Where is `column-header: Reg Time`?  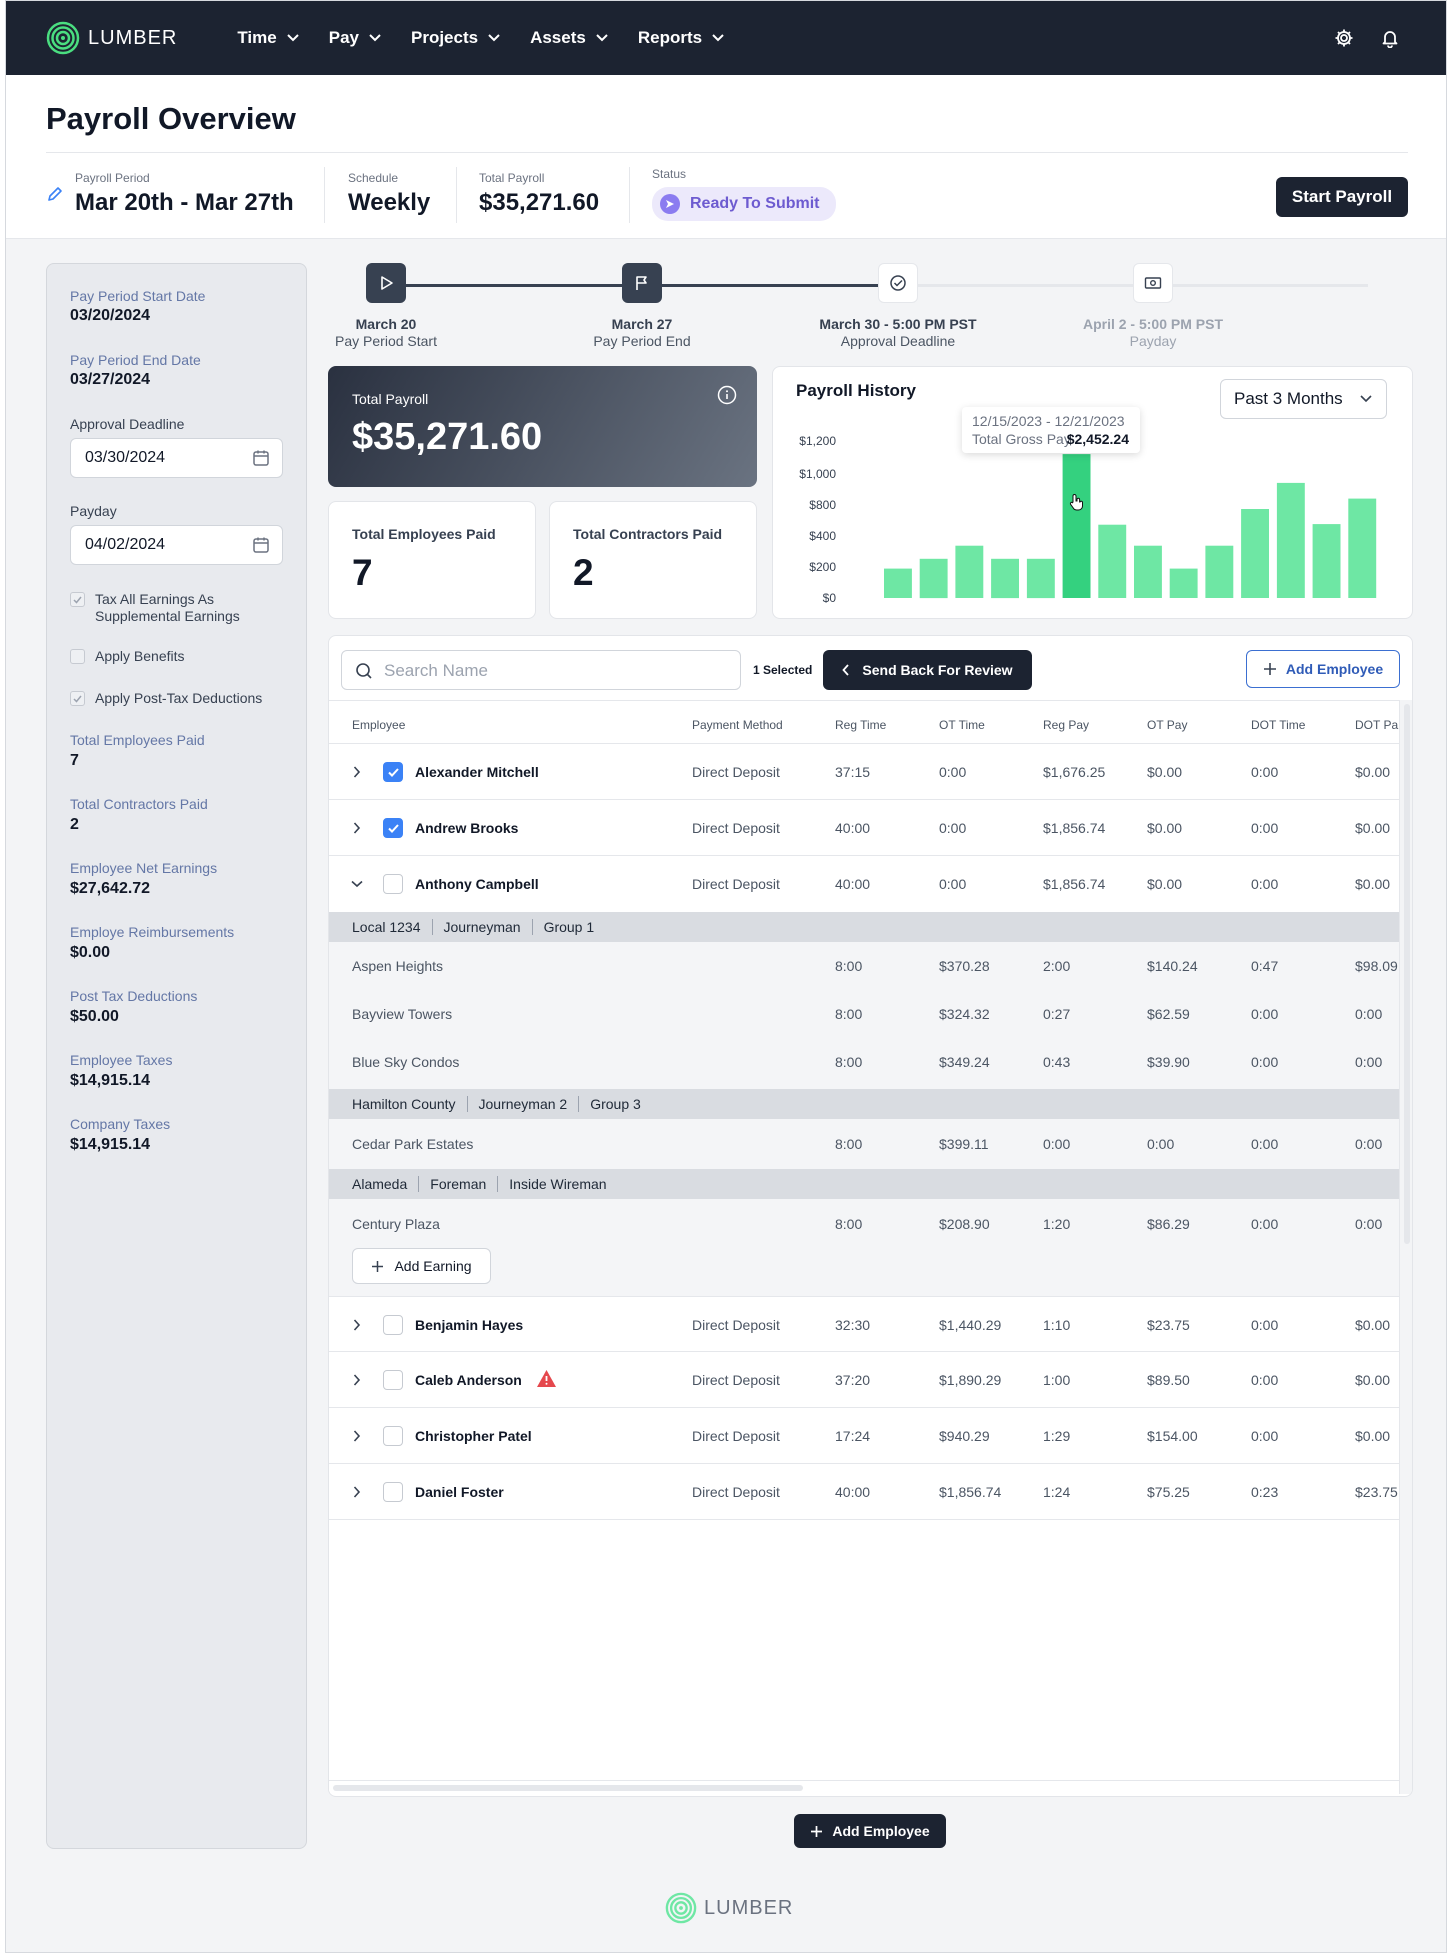 column-header: Reg Time is located at coordinates (861, 725).